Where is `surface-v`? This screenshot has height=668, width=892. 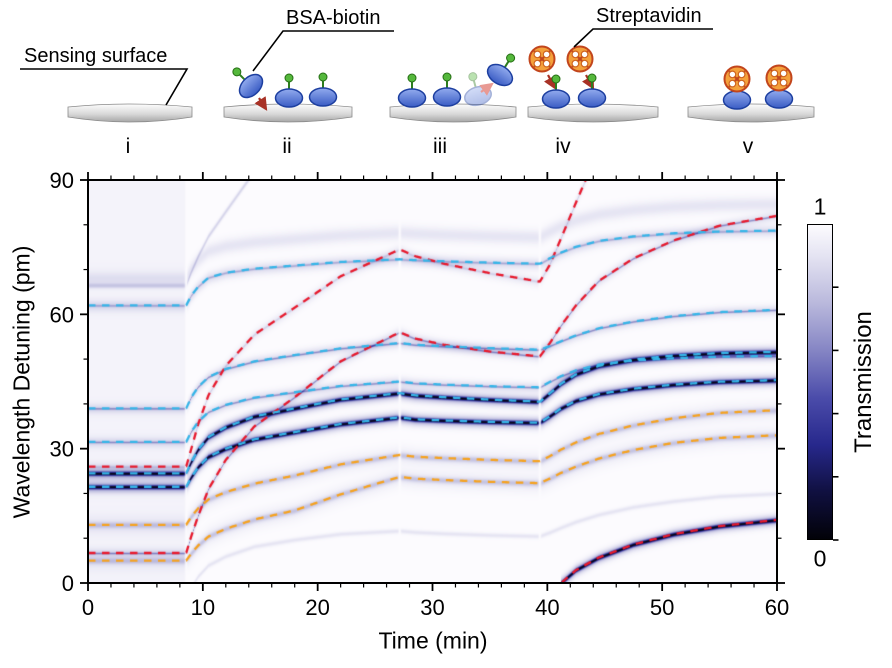 surface-v is located at coordinates (751, 113).